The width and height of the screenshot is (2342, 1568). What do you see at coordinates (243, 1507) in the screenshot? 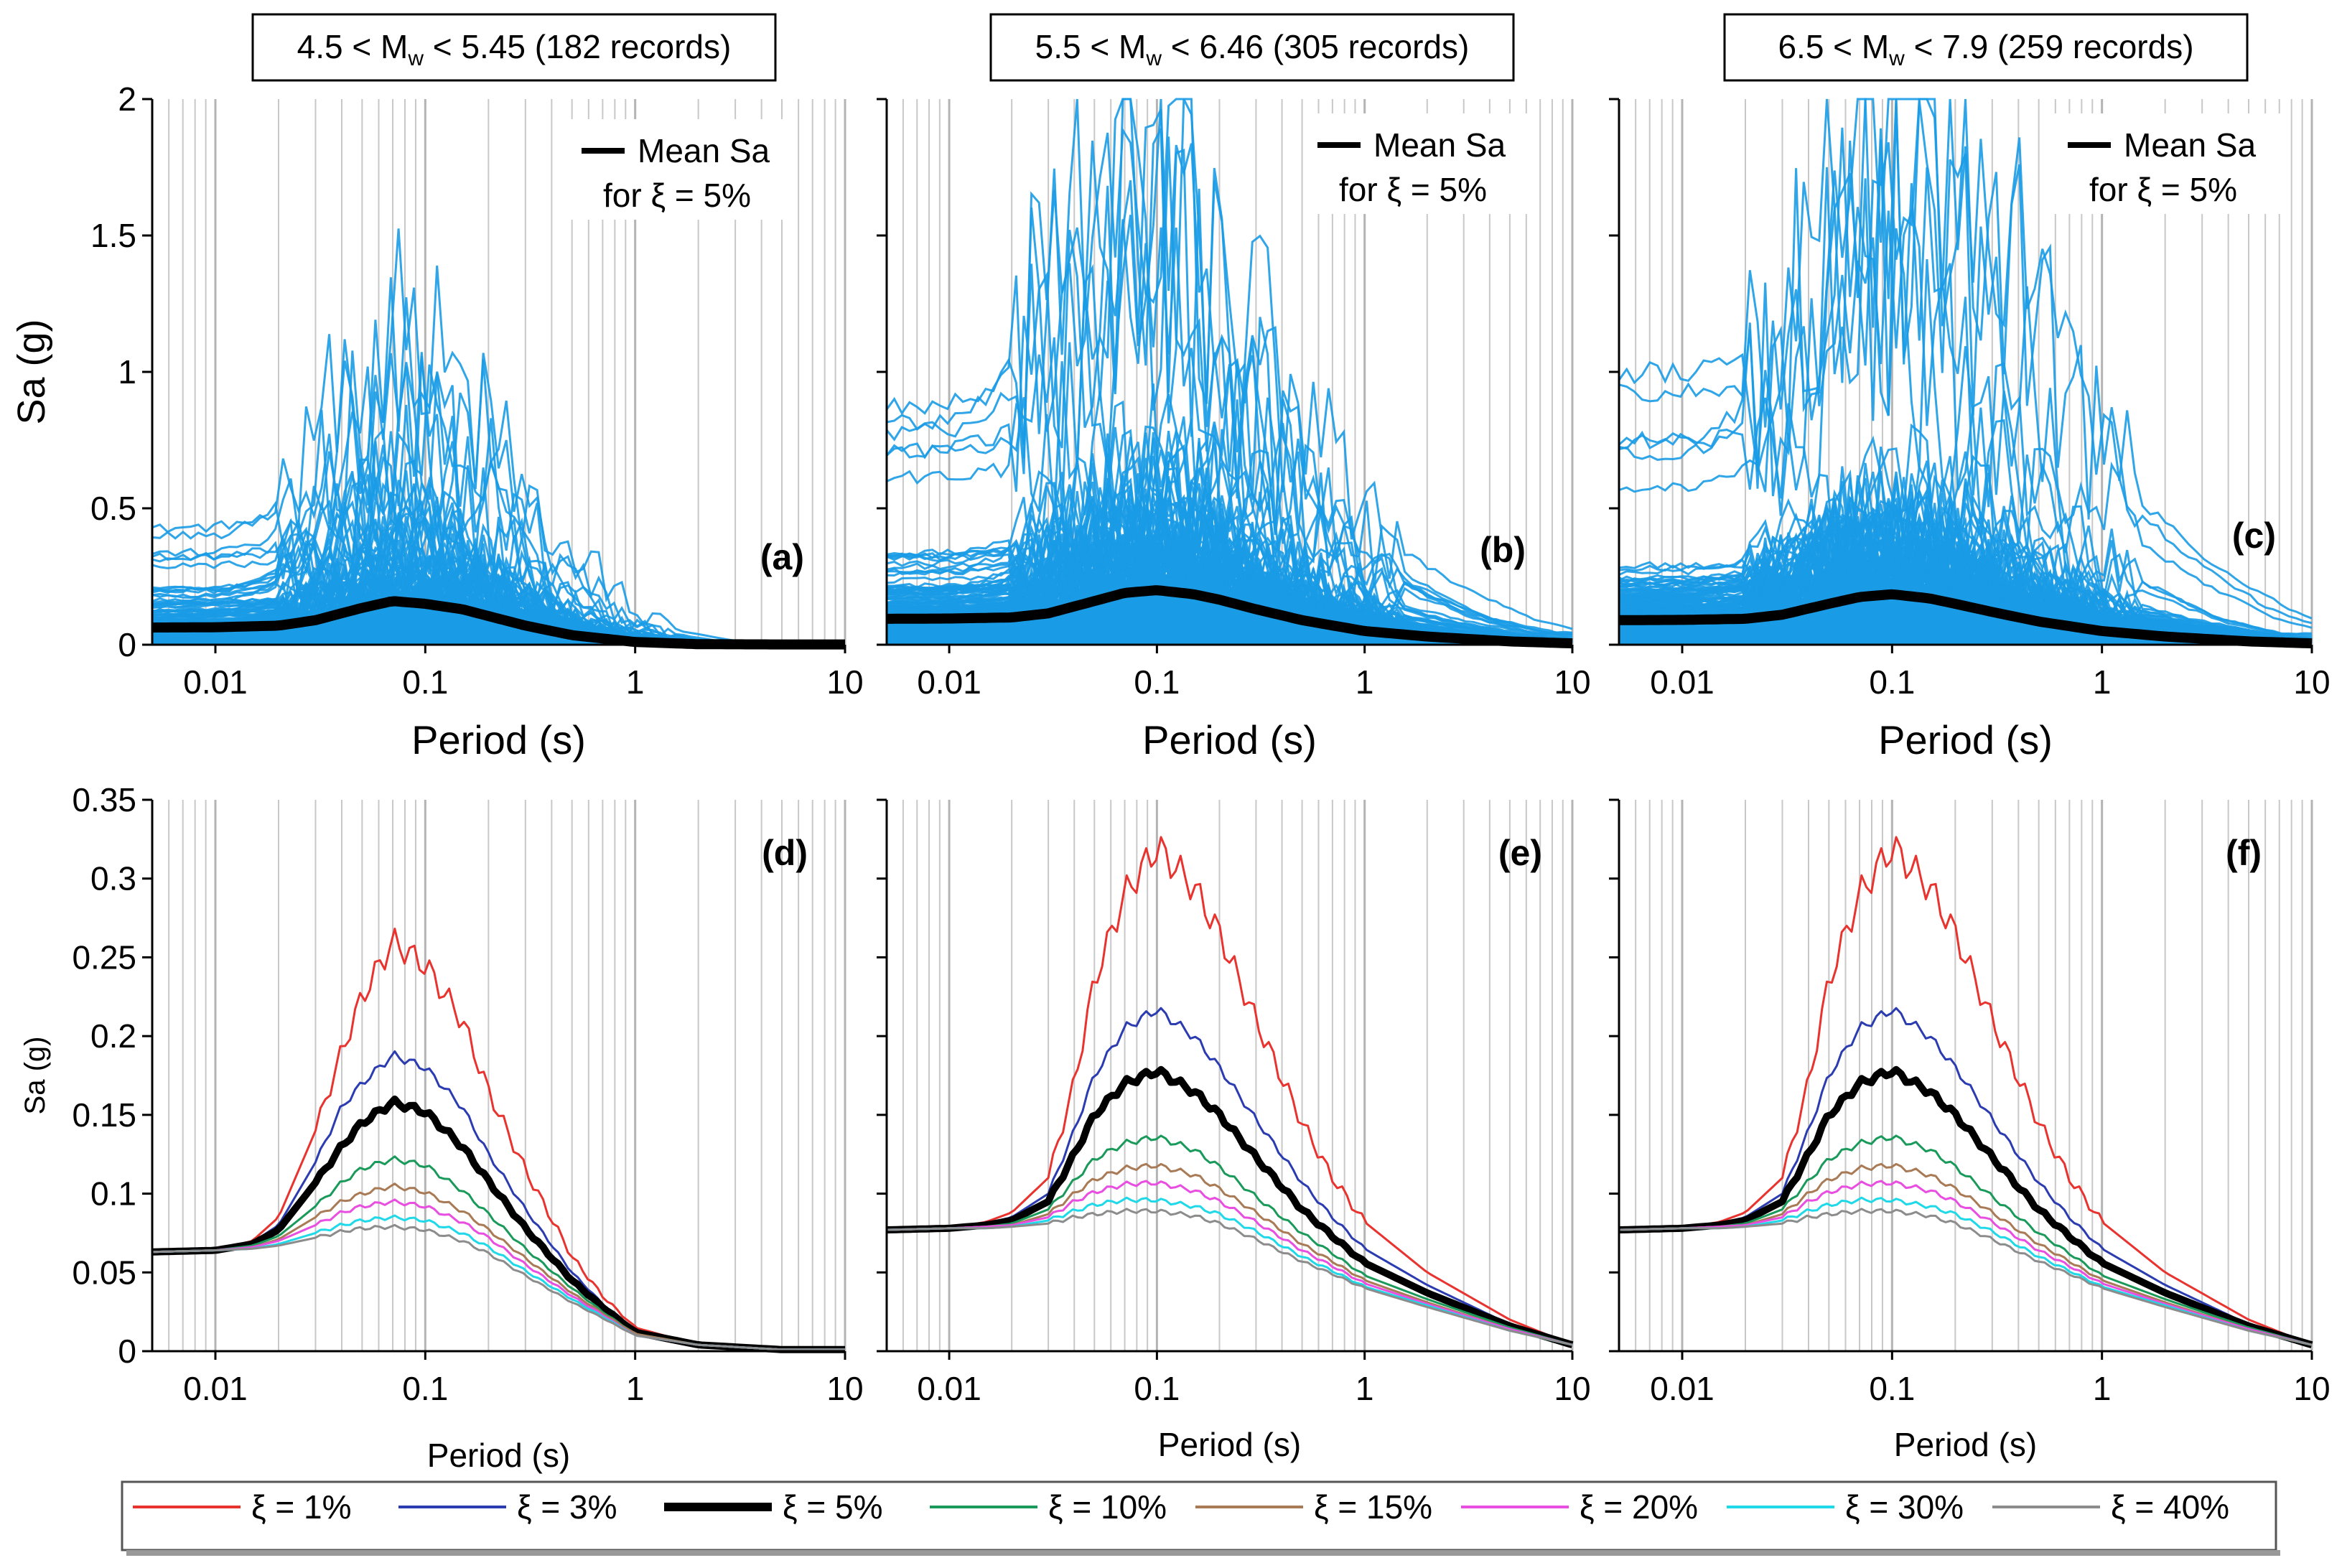
I see `legend-item-xi_1: ξ = 1%` at bounding box center [243, 1507].